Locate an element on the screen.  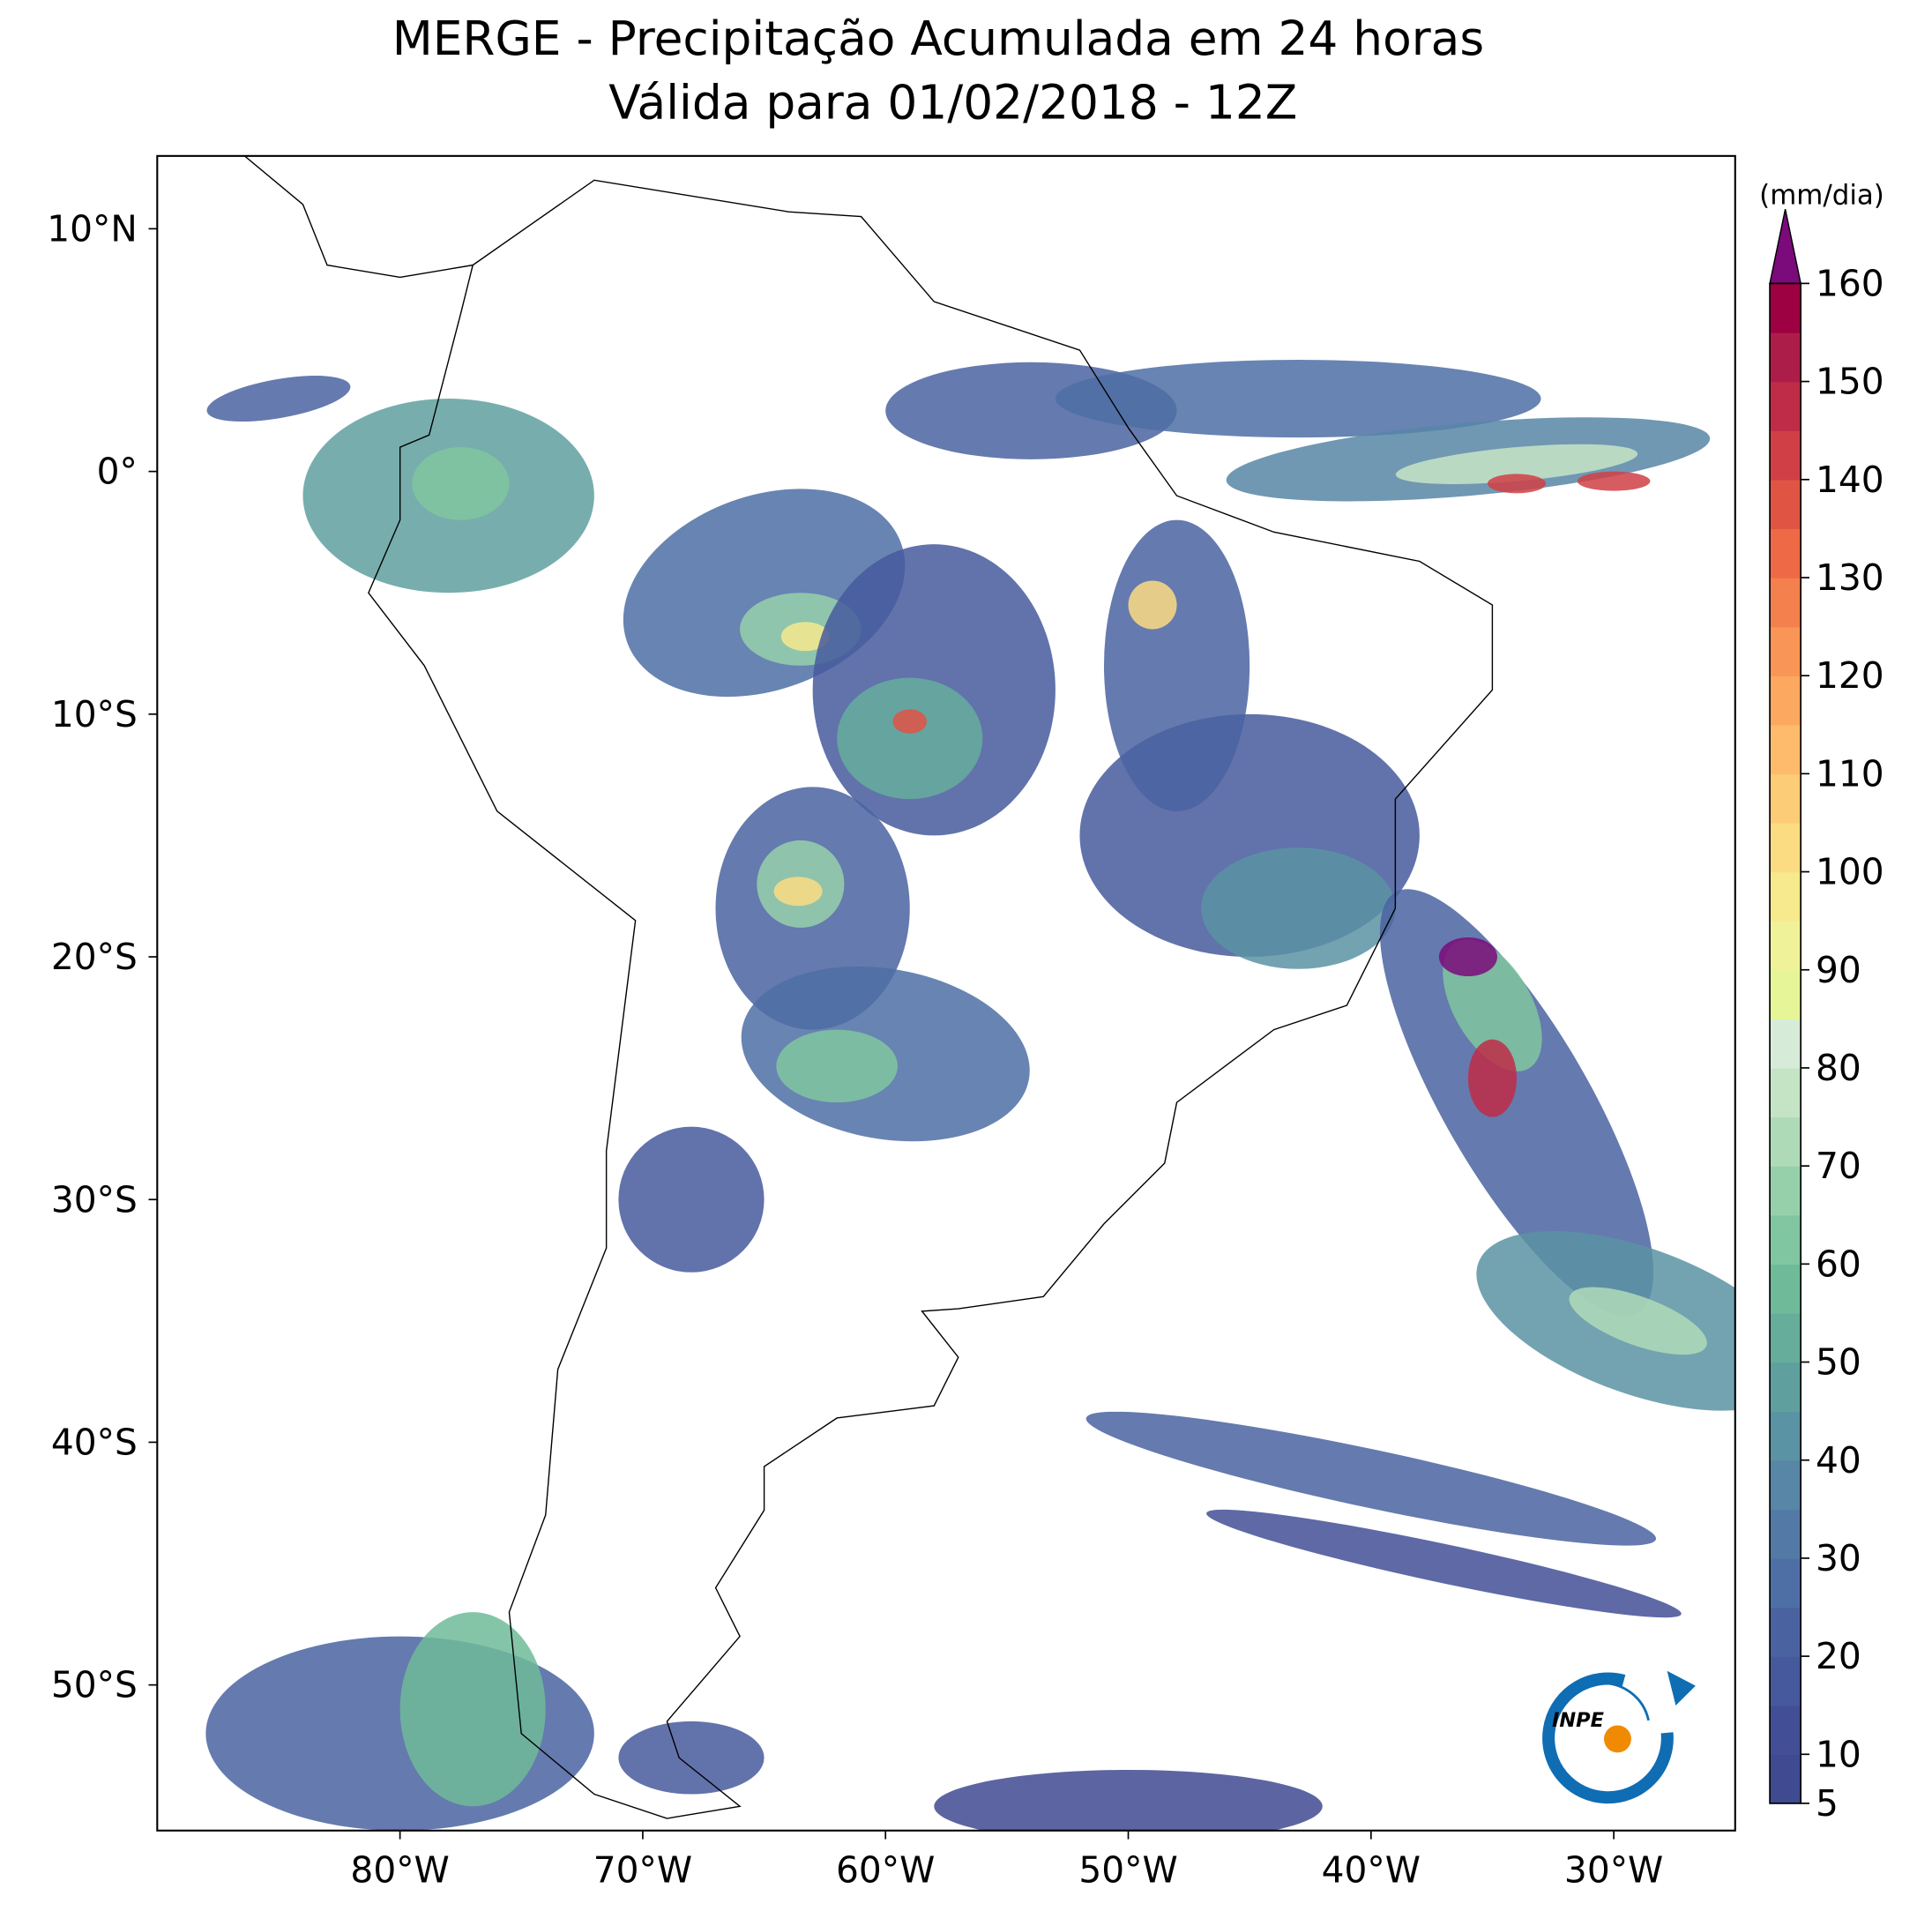
x-tick-label: 80°W is located at coordinates (399, 1871).